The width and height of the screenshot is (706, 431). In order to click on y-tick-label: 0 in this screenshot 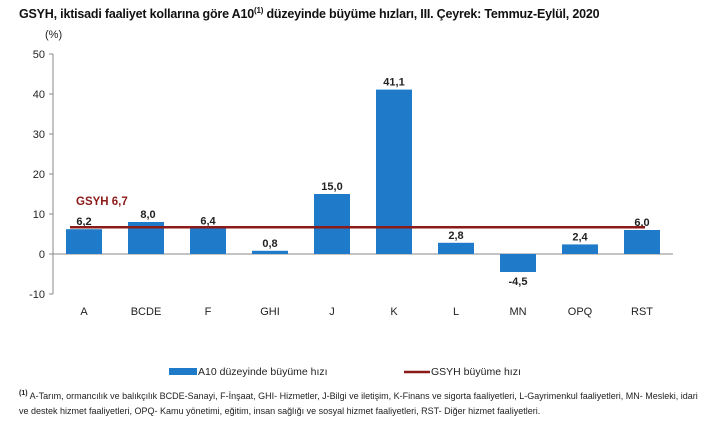, I will do `click(42, 255)`.